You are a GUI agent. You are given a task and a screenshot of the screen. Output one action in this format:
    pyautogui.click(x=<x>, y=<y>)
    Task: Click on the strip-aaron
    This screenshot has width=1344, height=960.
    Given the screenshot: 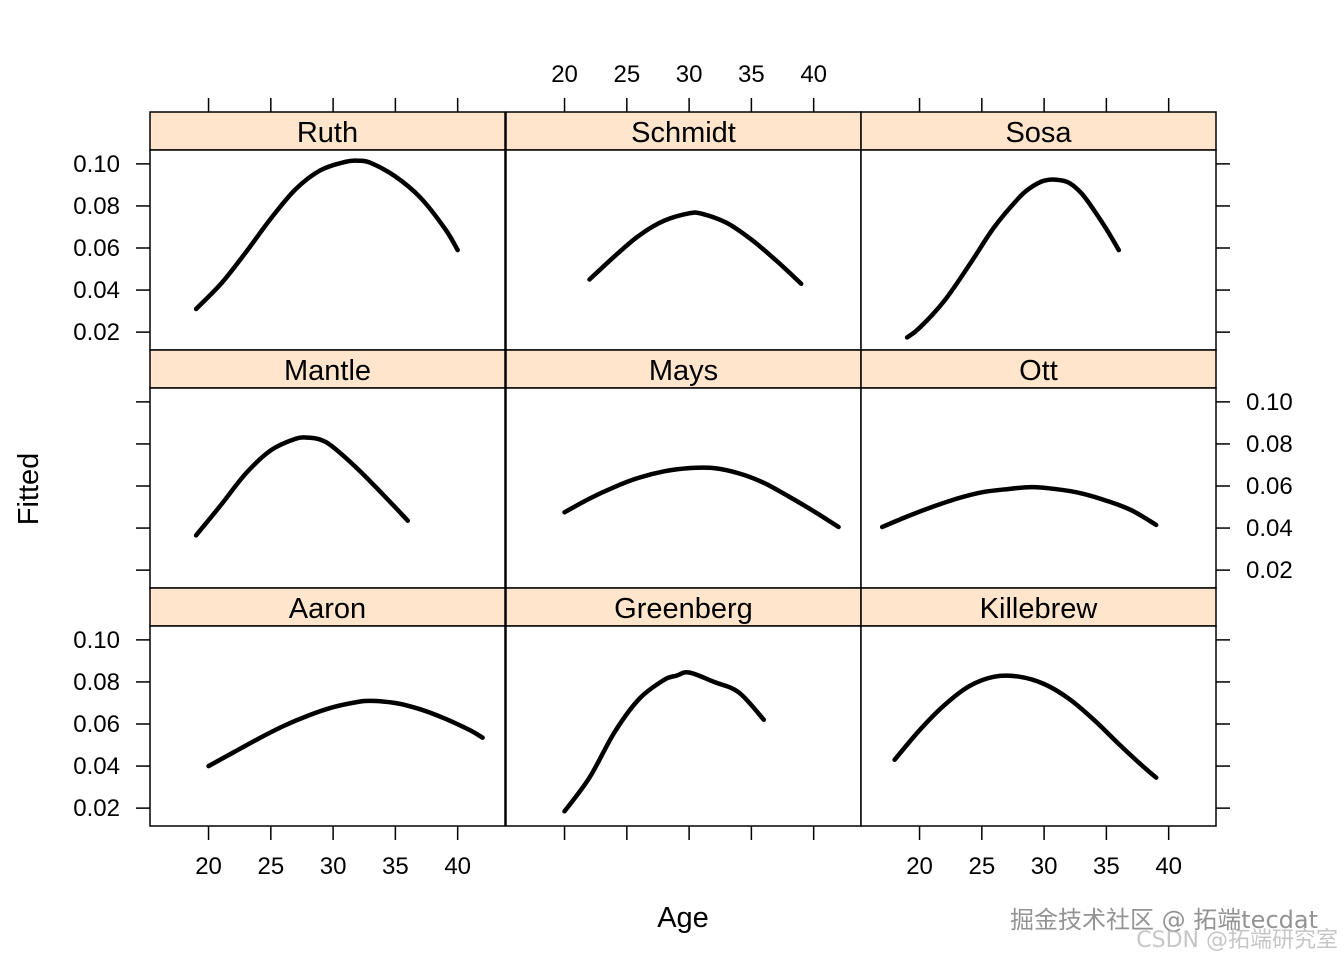 What is the action you would take?
    pyautogui.click(x=327, y=607)
    